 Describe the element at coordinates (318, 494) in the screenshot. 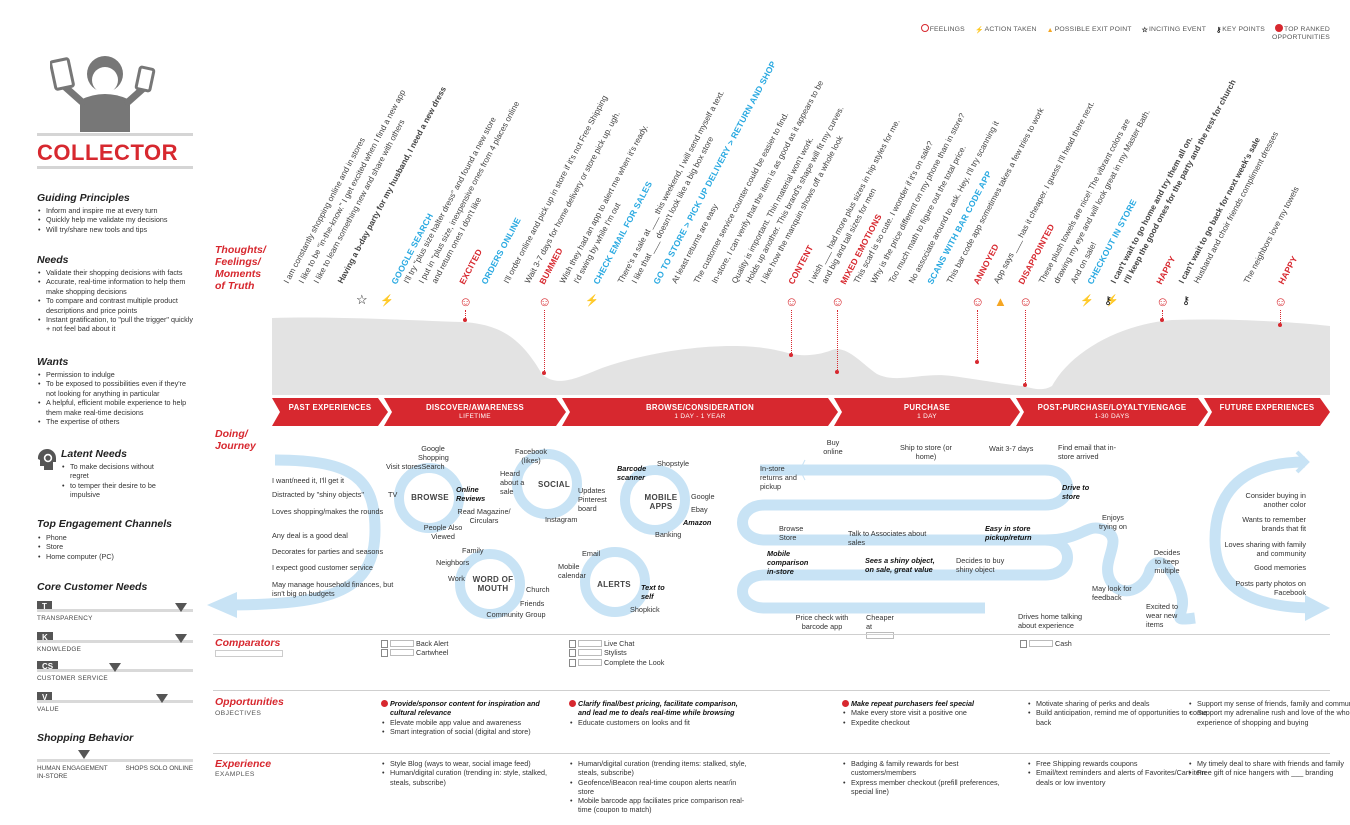

I see `past-item: Distracted by "shiny objects"` at that location.